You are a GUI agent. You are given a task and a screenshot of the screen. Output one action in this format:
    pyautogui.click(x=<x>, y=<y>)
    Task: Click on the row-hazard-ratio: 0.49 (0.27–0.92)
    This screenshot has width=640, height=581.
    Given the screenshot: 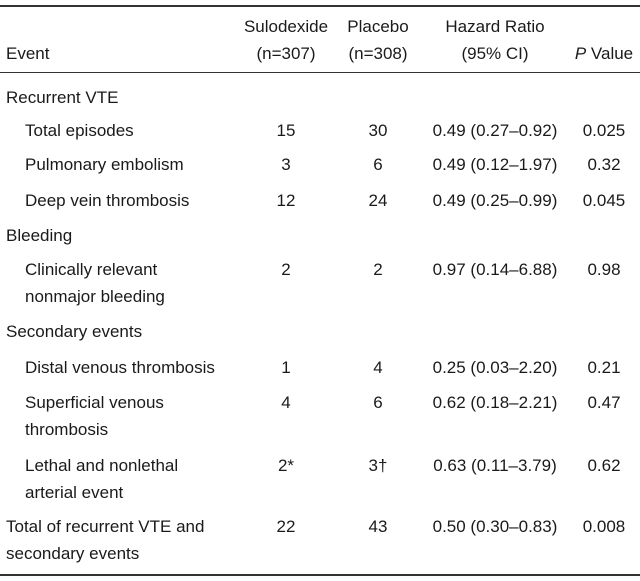 What is the action you would take?
    pyautogui.click(x=495, y=130)
    